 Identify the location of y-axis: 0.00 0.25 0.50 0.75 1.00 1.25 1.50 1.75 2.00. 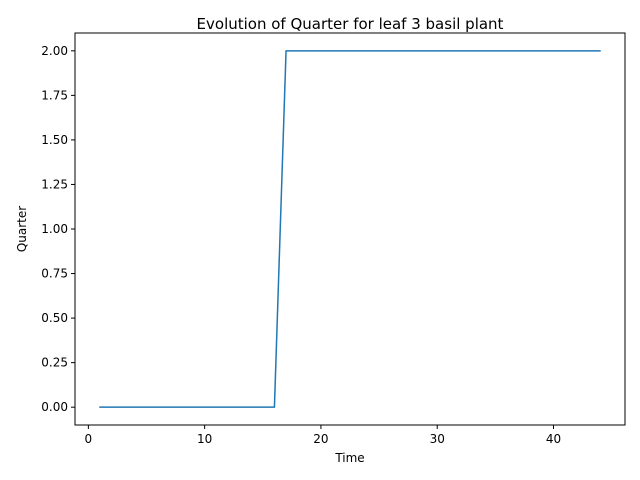
(58, 229).